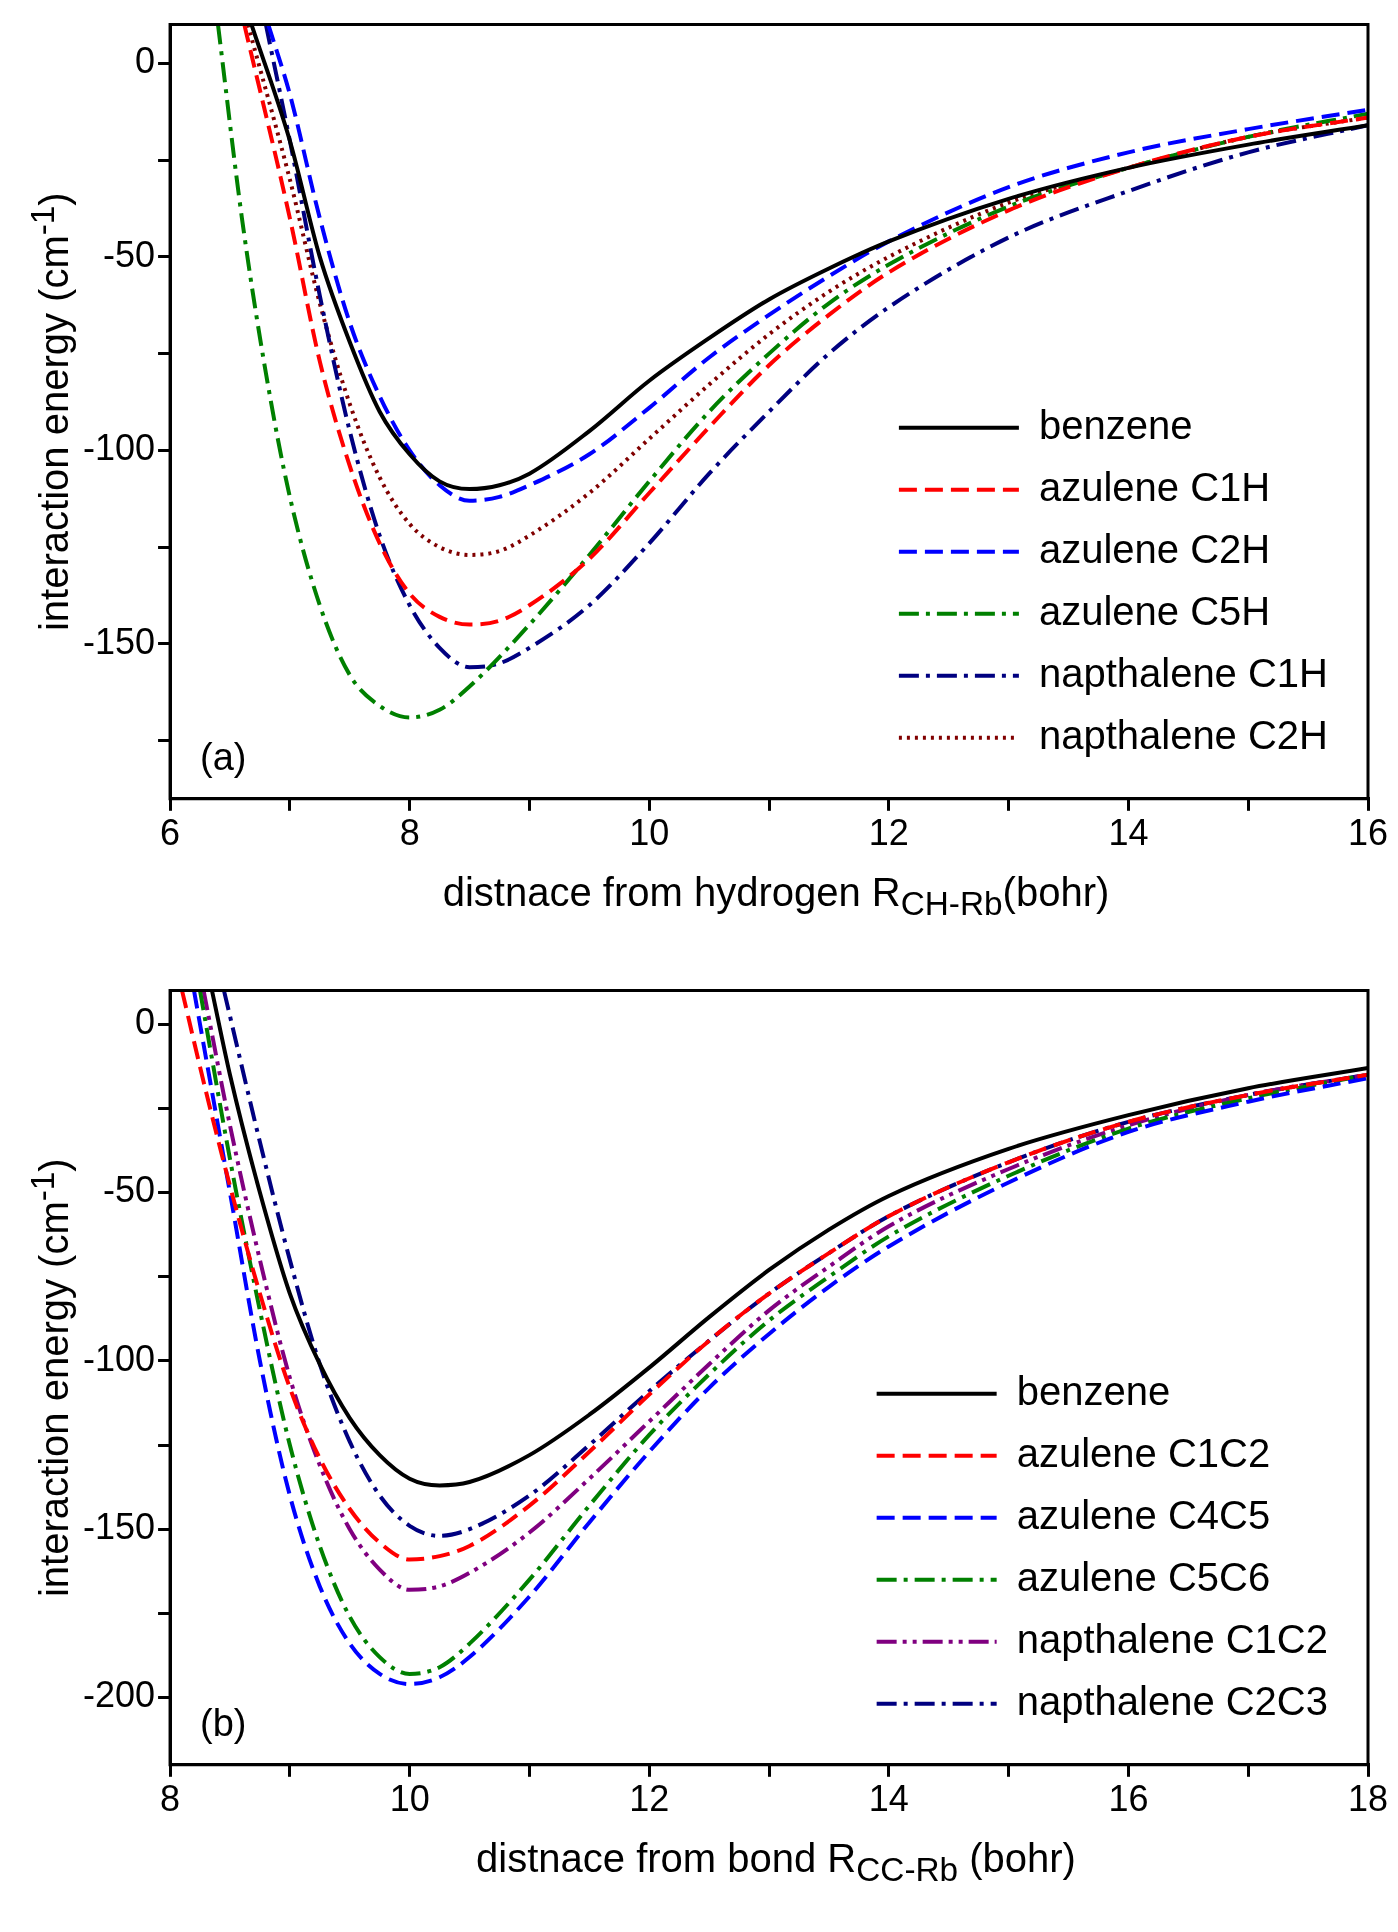  I want to click on legend-label: napthalene C2C3, so click(1172, 1700).